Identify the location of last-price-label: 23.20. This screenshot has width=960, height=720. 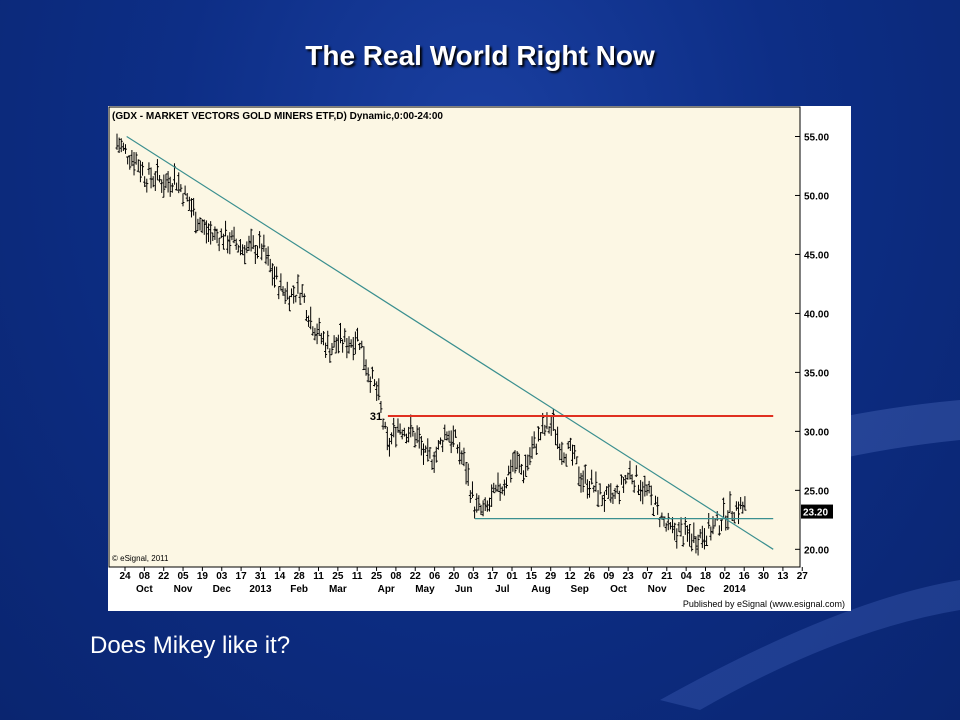
(815, 513).